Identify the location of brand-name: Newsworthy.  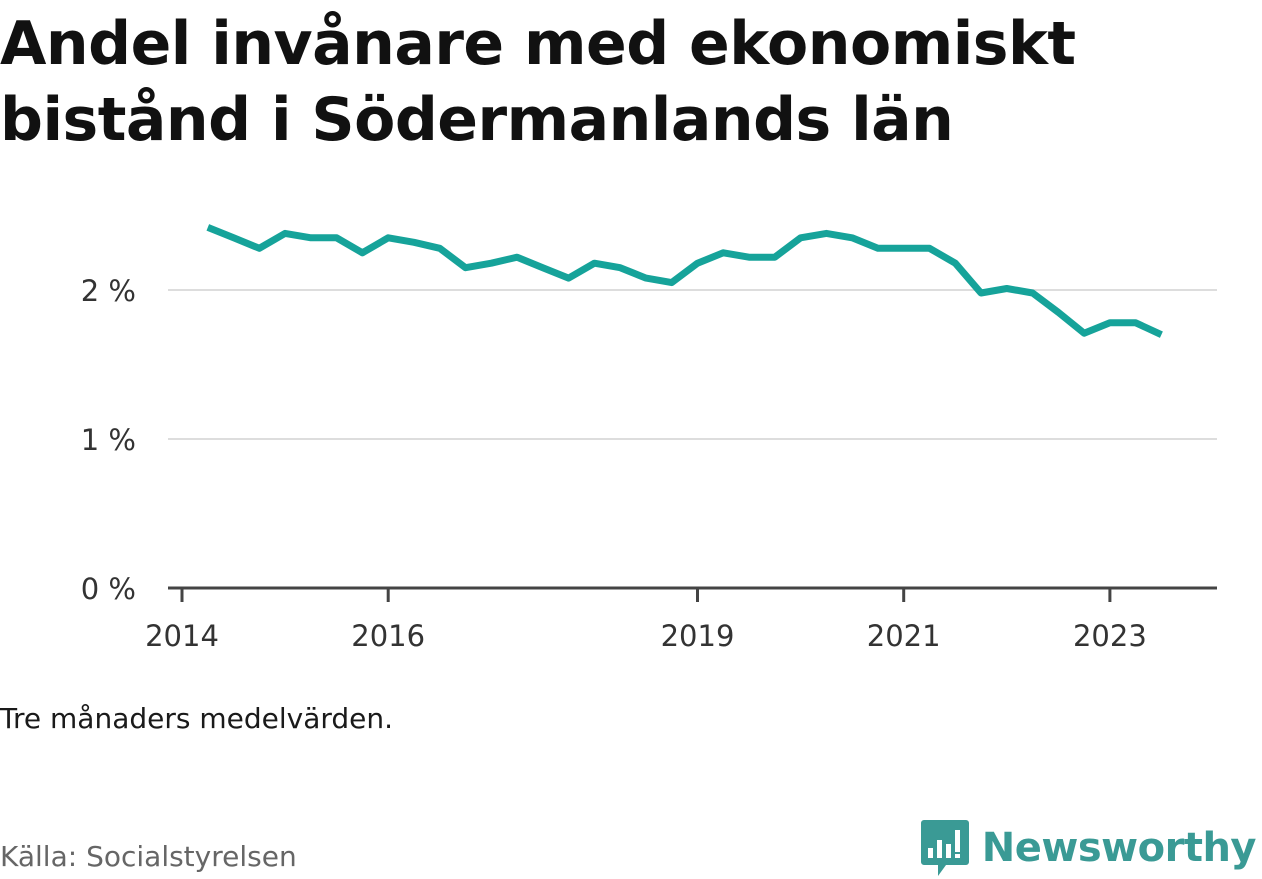
(1119, 848).